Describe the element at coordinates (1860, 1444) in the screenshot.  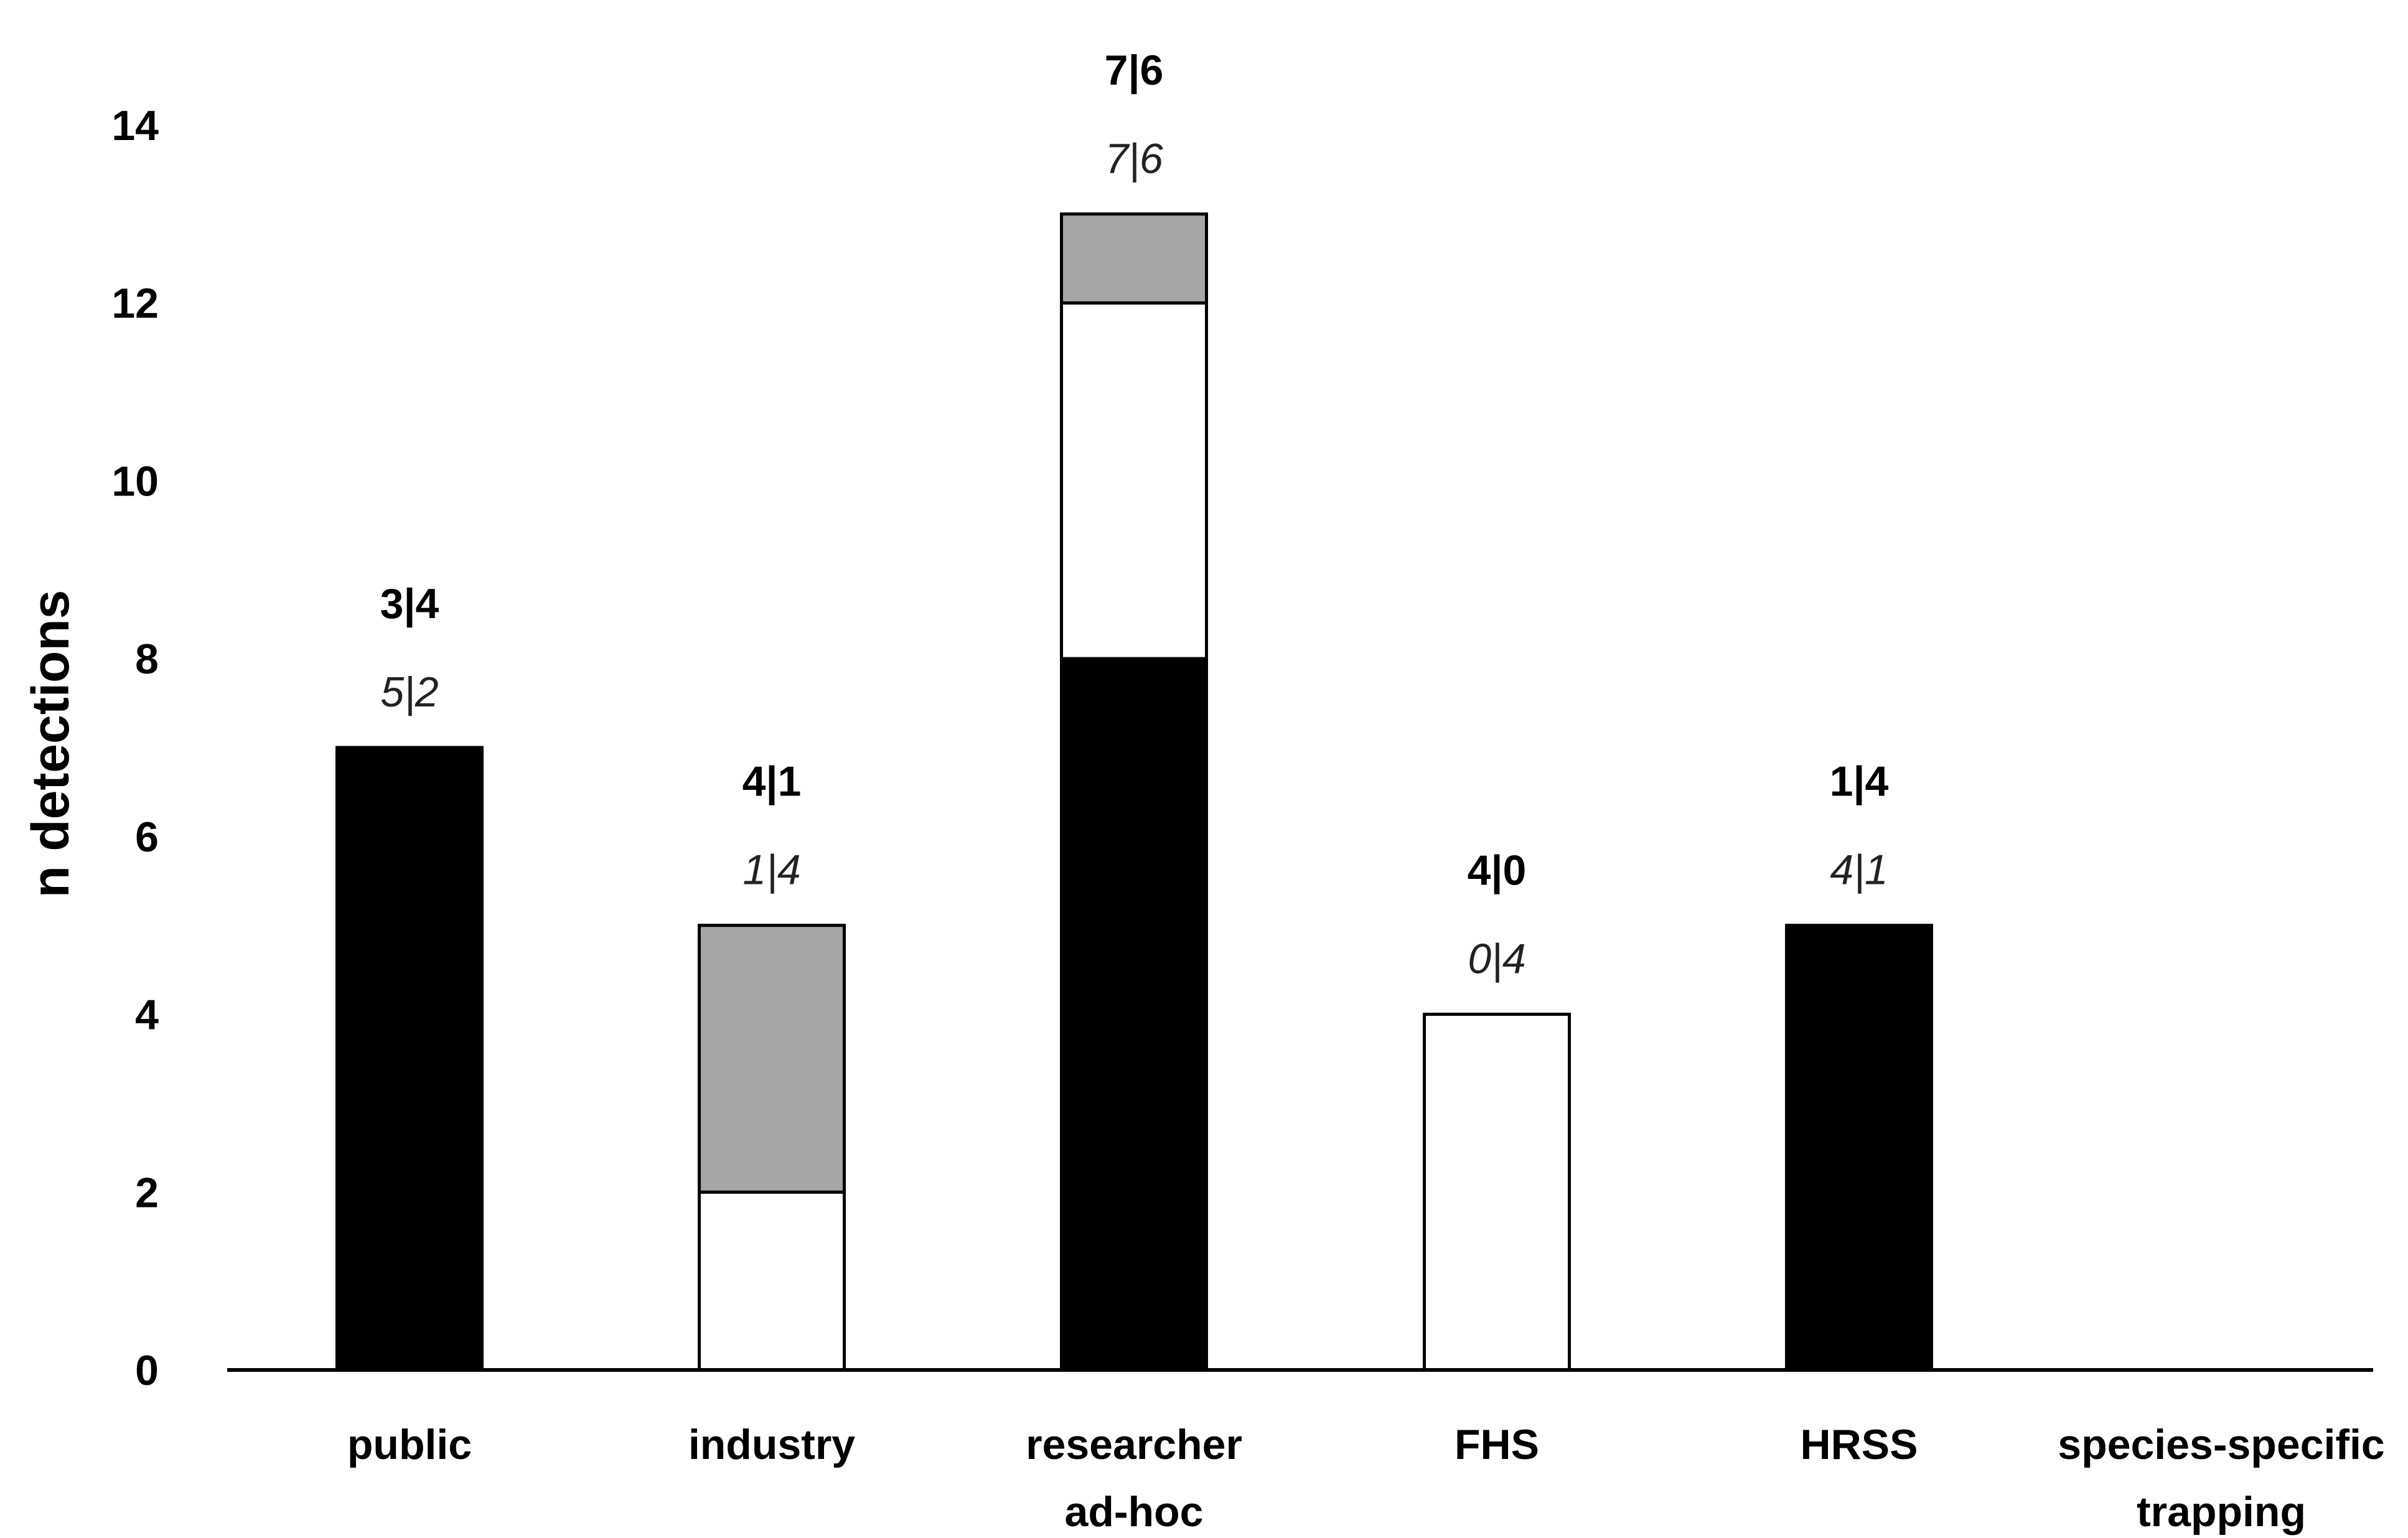
I see `x-tick-label: HRSS` at that location.